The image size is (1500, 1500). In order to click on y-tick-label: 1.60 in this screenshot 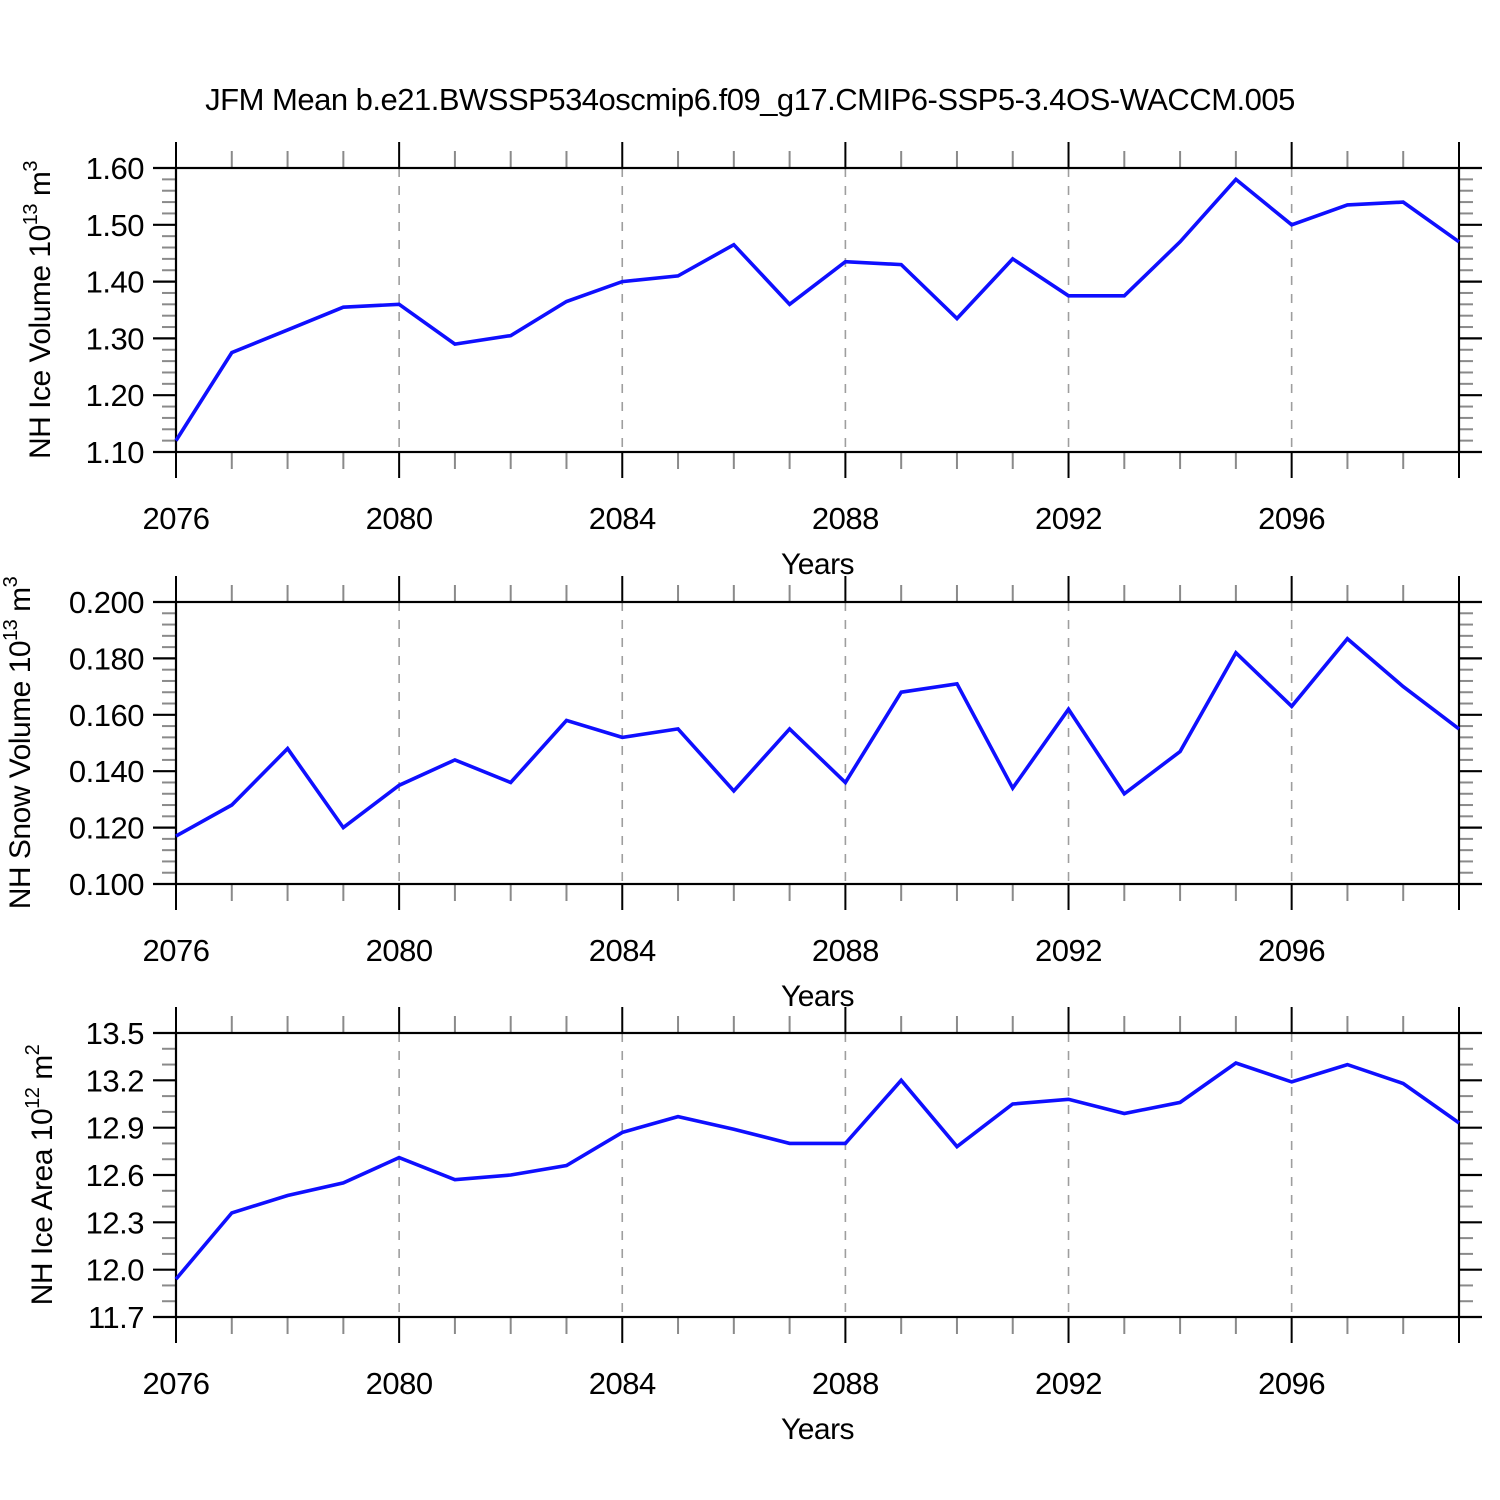, I will do `click(115, 168)`.